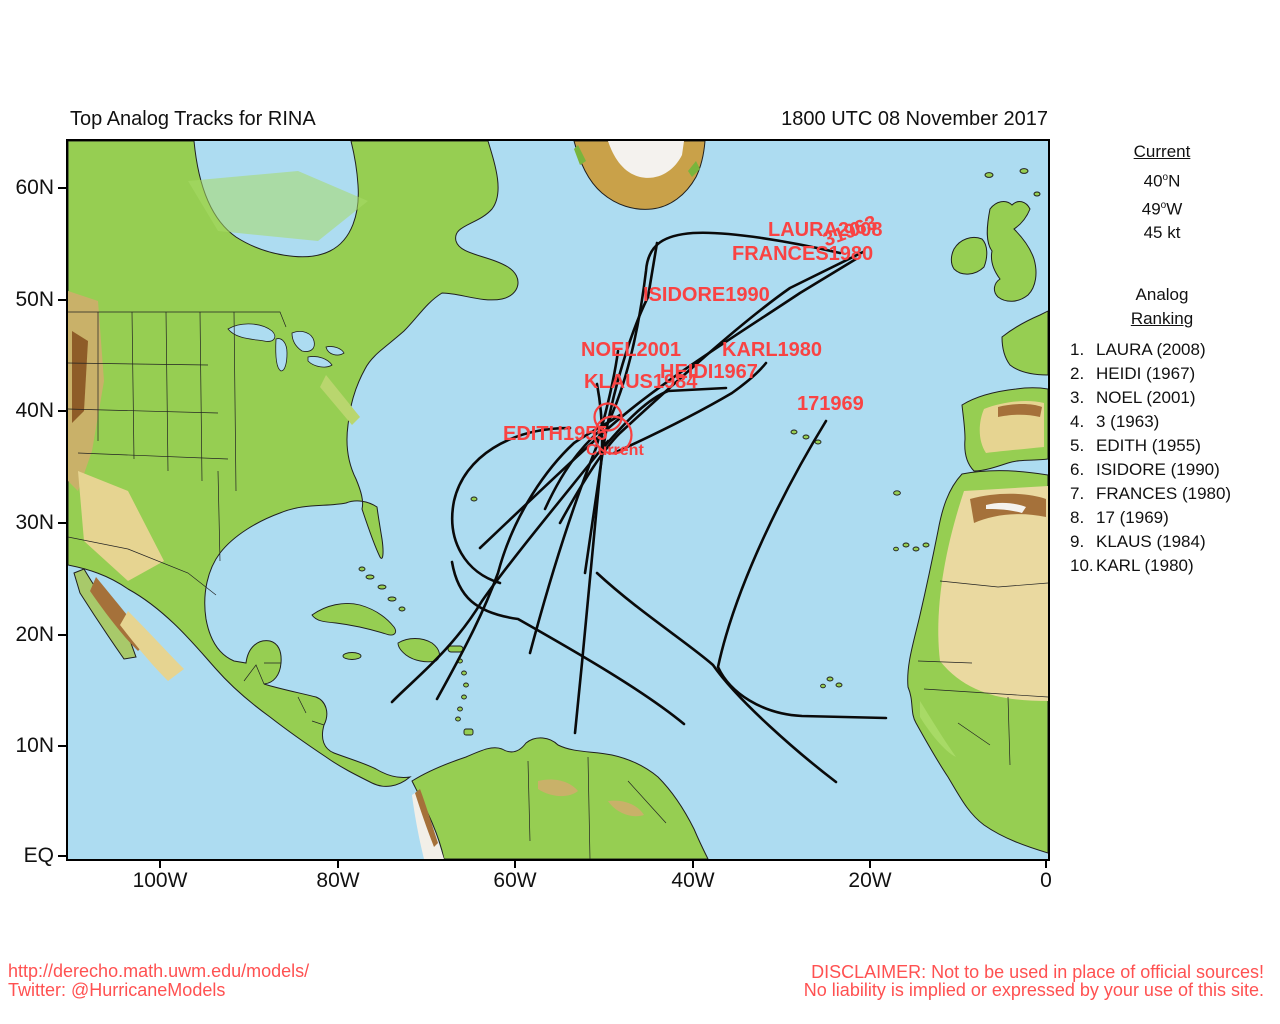 Image resolution: width=1280 pixels, height=1024 pixels. Describe the element at coordinates (982, 673) in the screenshot. I see `africa-borders` at that location.